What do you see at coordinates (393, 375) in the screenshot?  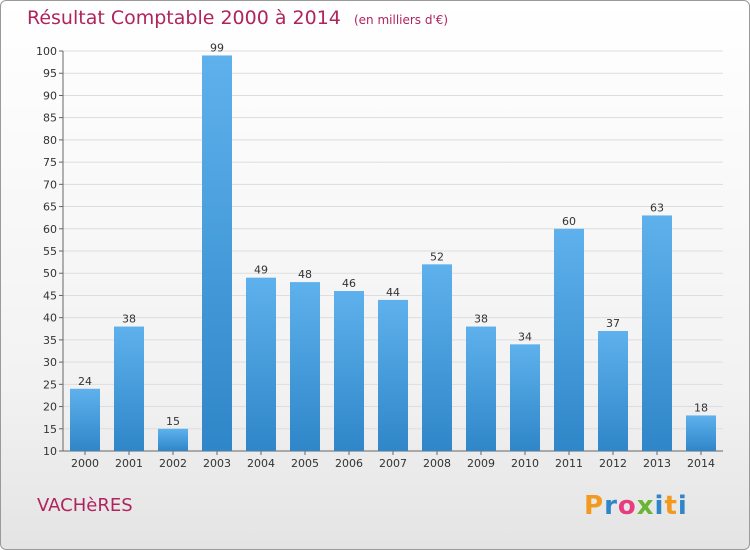 I see `bar-2007` at bounding box center [393, 375].